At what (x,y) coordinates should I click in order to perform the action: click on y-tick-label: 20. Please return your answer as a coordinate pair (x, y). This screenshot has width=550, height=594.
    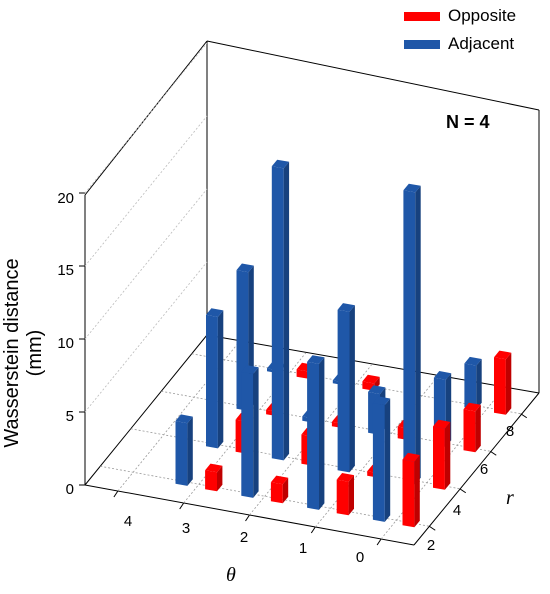
    Looking at the image, I should click on (65, 198).